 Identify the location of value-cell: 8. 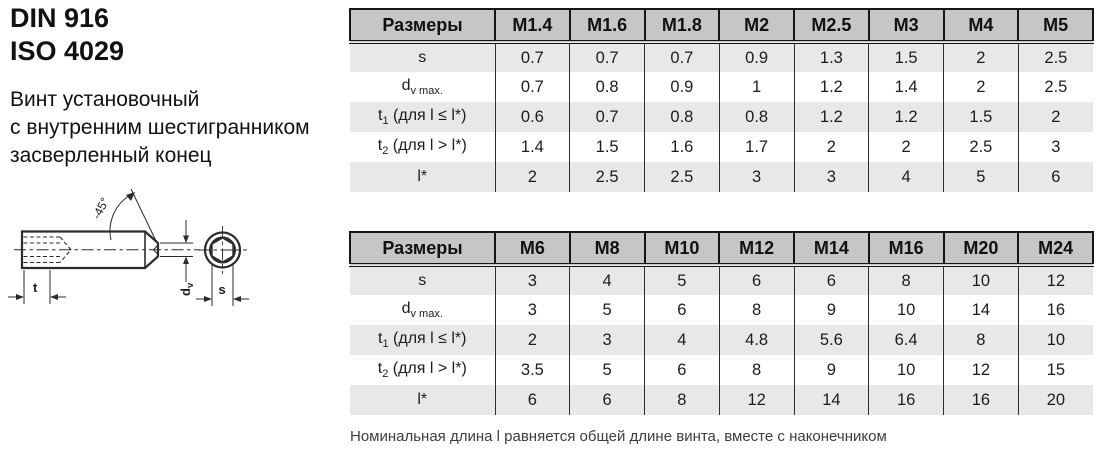
(682, 400).